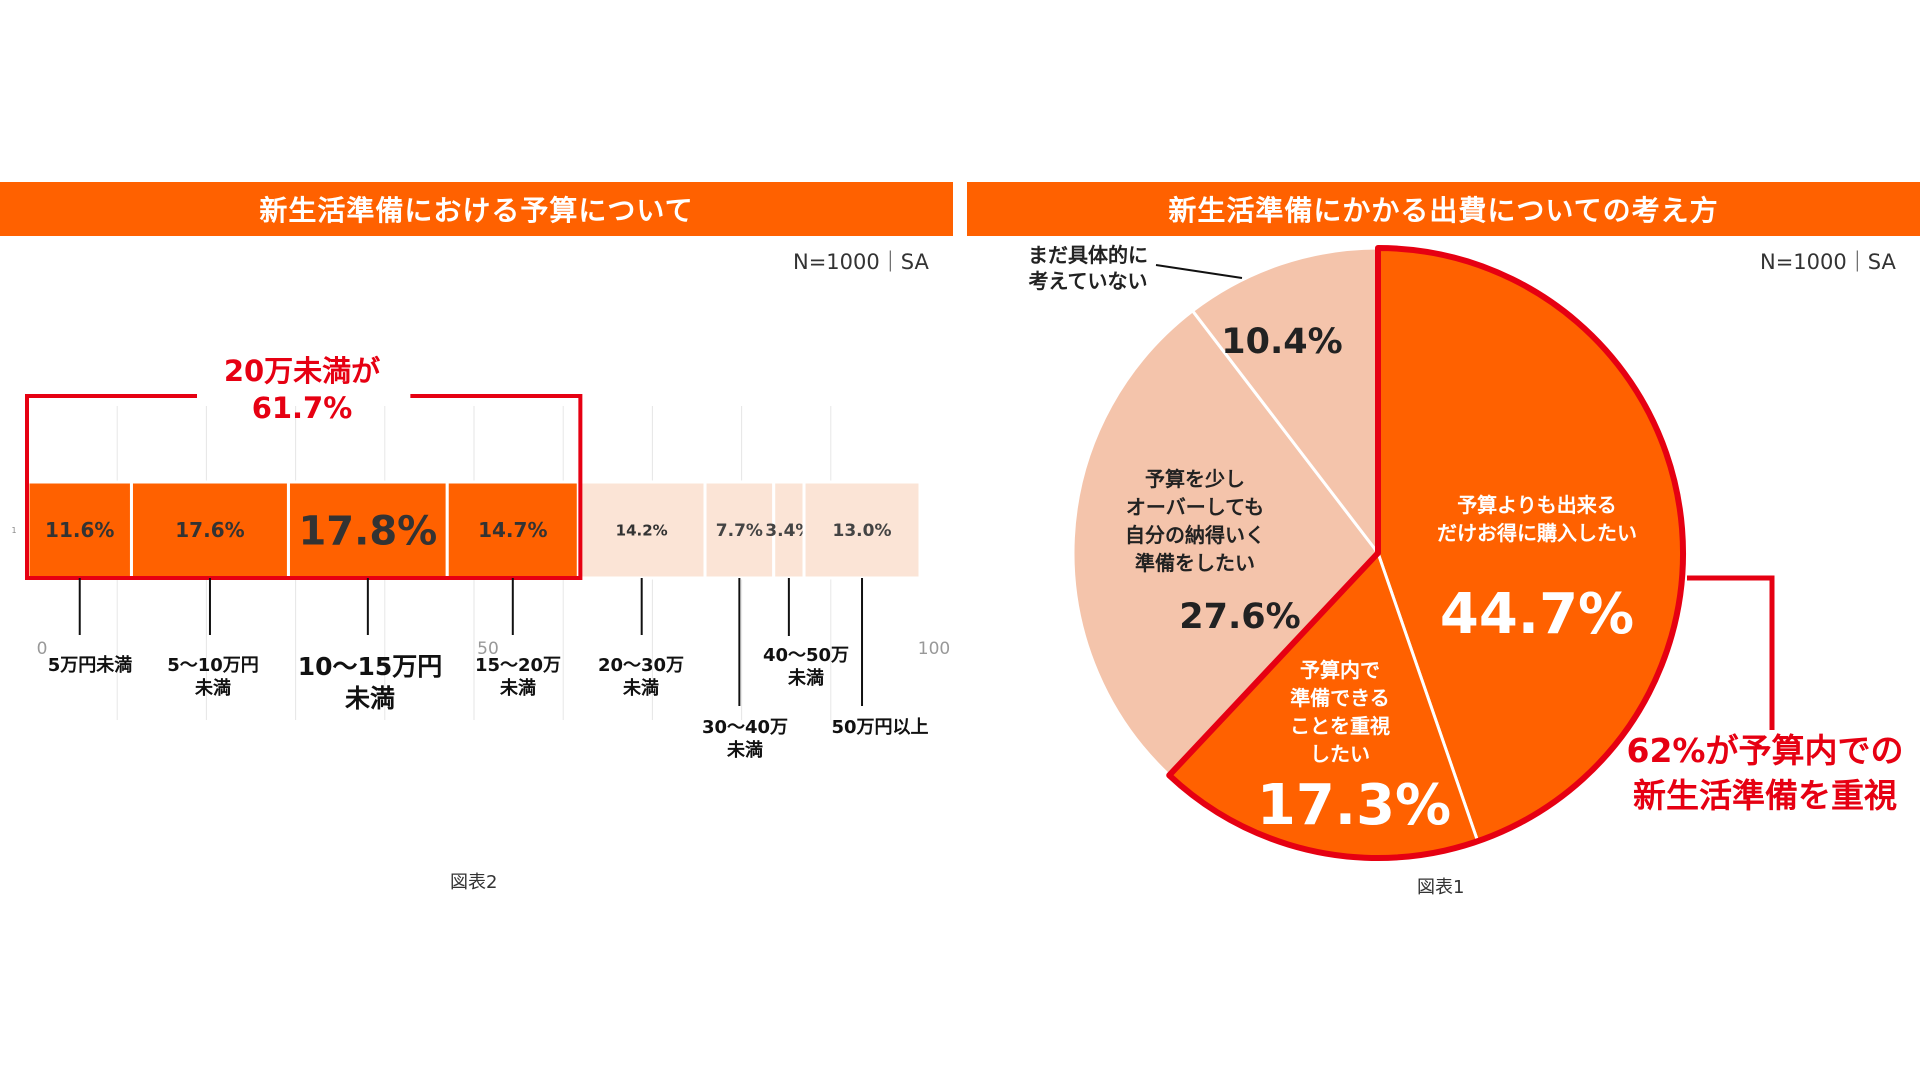 The image size is (1920, 1080). I want to click on bar-value-label: 7.7%, so click(739, 531).